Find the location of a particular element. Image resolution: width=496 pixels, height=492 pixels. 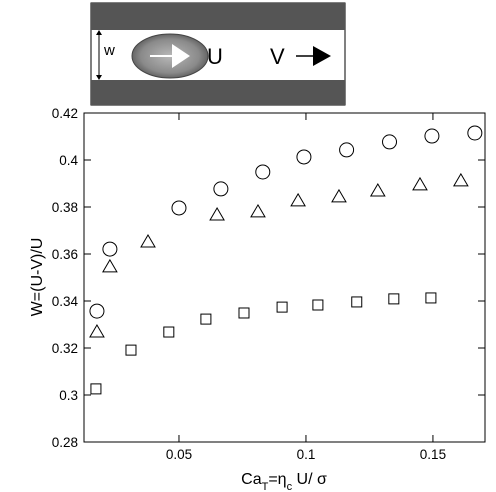

x-label-subscript: T is located at coordinates (265, 486).